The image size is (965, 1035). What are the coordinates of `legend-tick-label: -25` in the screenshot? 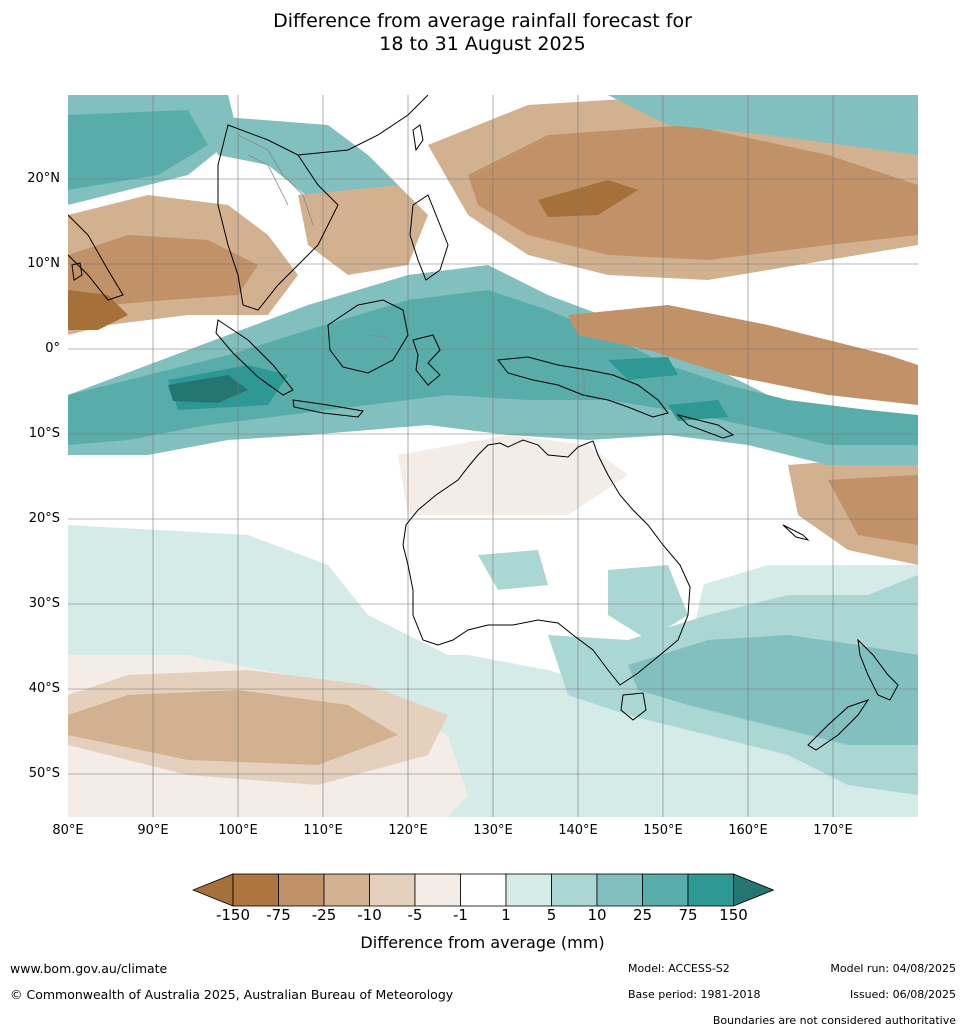 It's located at (324, 915).